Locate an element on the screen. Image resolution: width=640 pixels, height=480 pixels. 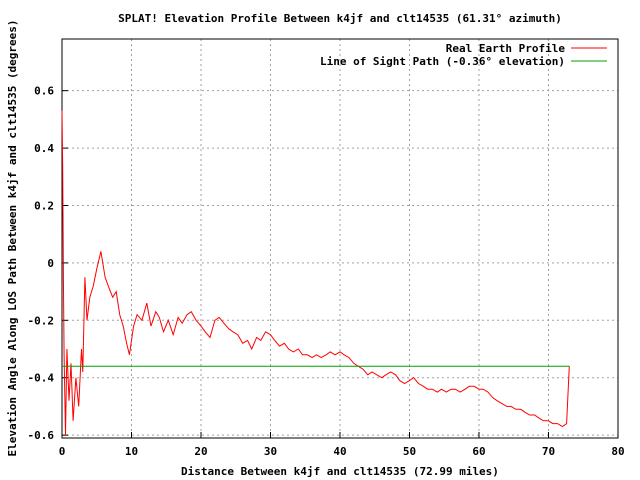
x-tick-label: 10 is located at coordinates (131, 451).